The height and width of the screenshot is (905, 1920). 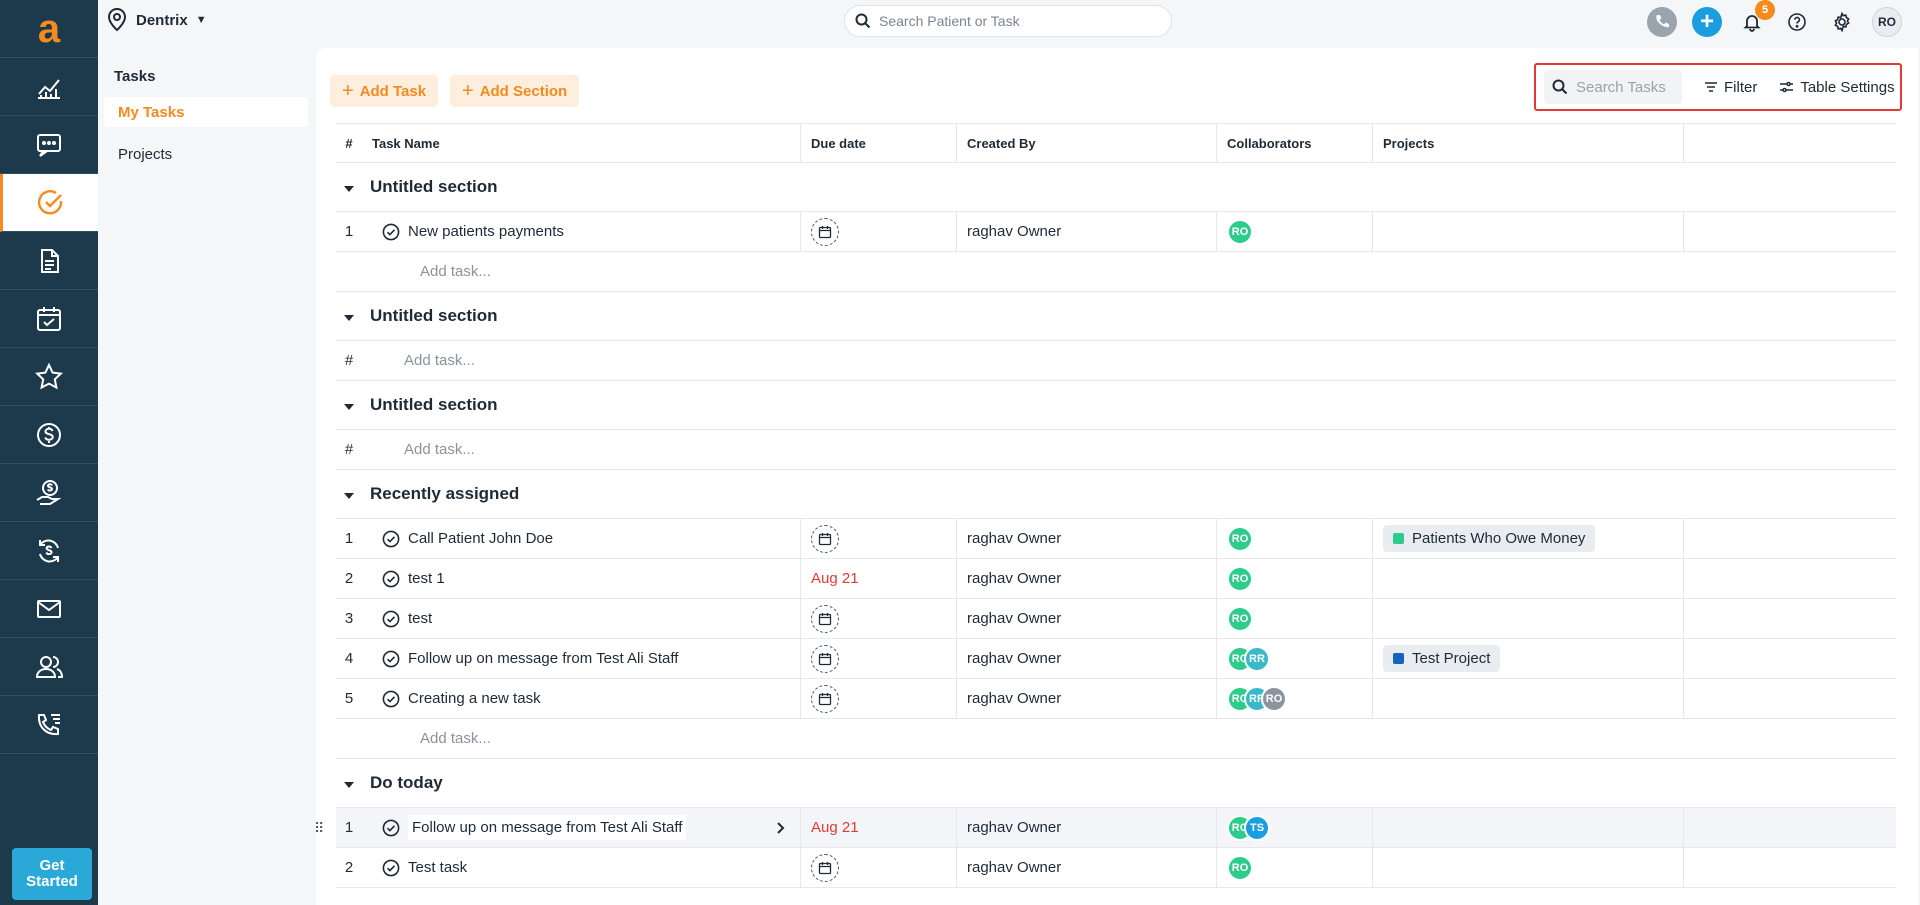 What do you see at coordinates (581, 867) in the screenshot?
I see `task-name-cell: Test task` at bounding box center [581, 867].